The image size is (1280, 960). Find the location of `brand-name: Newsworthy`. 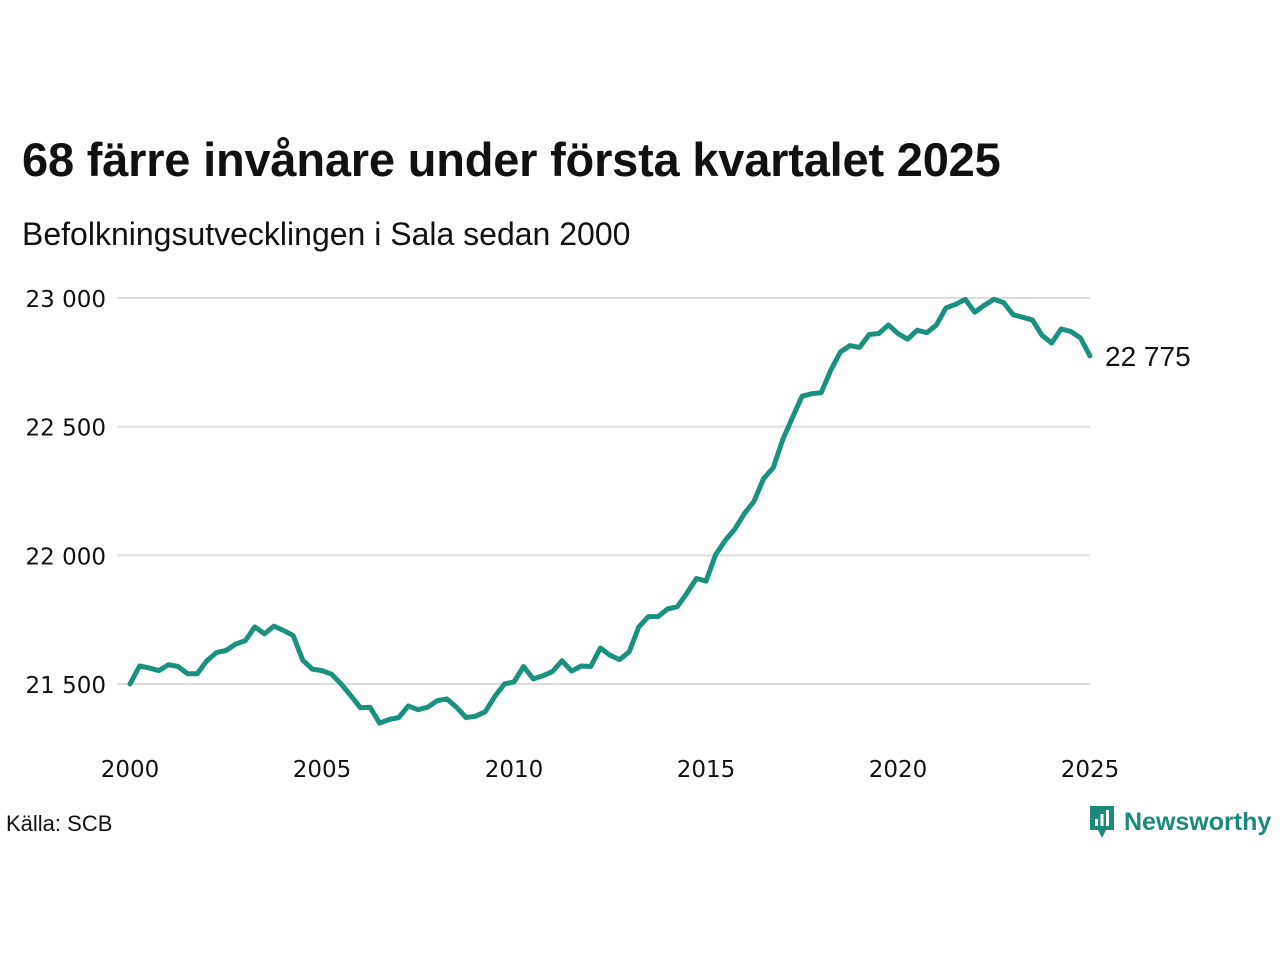

brand-name: Newsworthy is located at coordinates (1198, 821).